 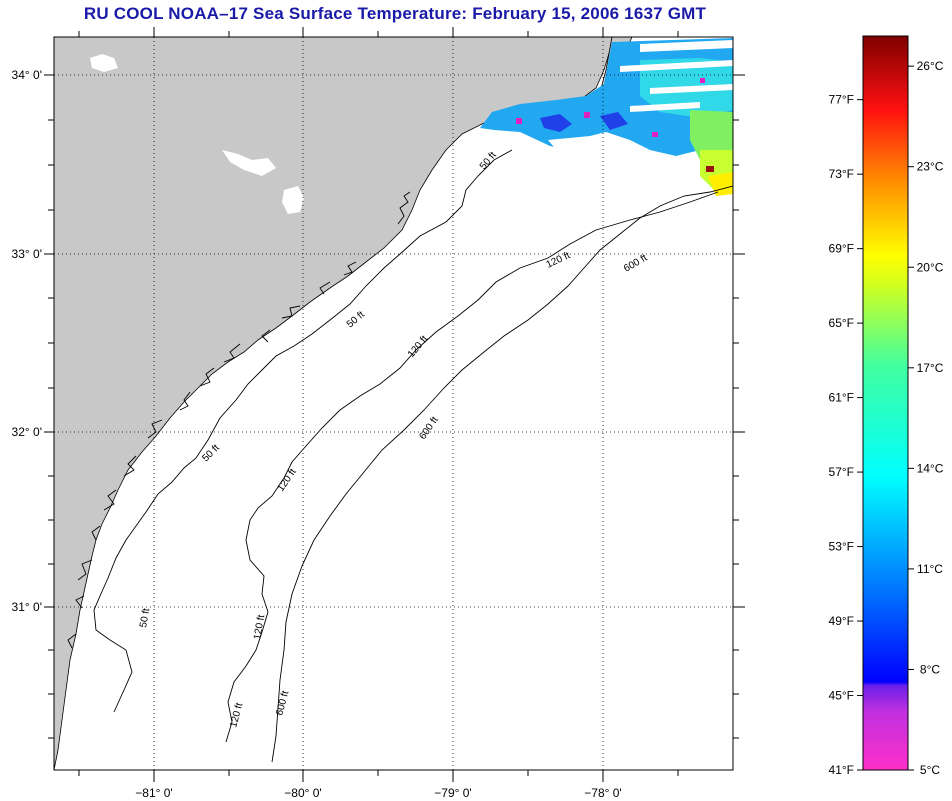 What do you see at coordinates (930, 468) in the screenshot?
I see `colorbar-celsius-label: 14°C` at bounding box center [930, 468].